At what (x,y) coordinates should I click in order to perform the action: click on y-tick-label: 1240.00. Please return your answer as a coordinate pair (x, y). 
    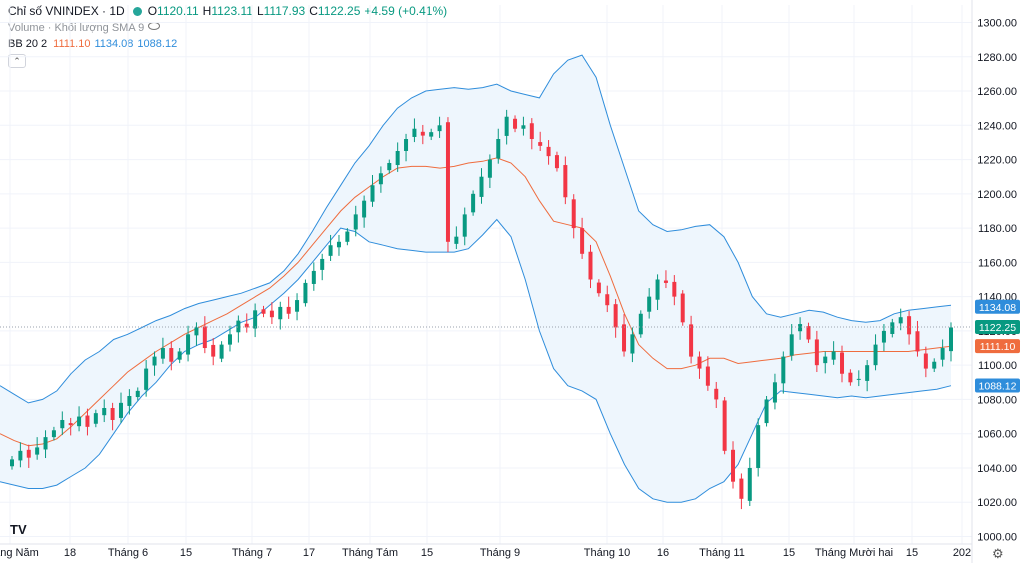
    Looking at the image, I should click on (997, 126).